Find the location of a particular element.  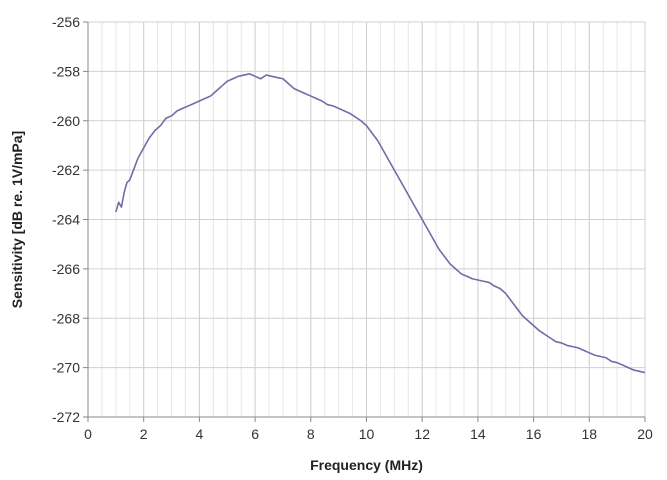

y-tick-label: -270 is located at coordinates (66, 368).